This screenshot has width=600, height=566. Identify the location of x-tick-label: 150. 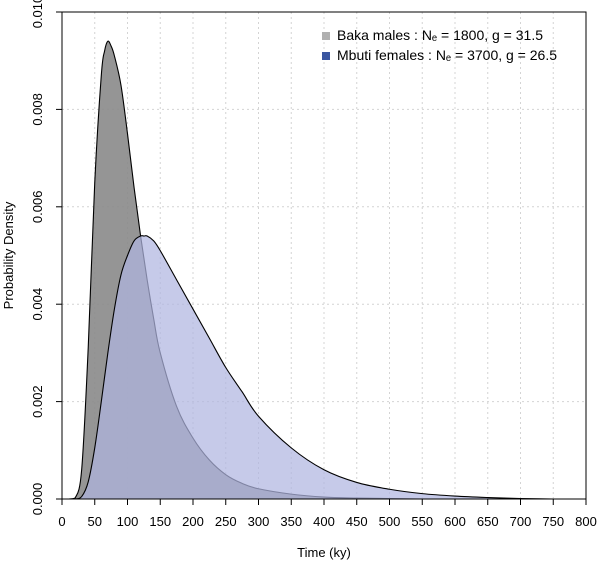
(160, 521).